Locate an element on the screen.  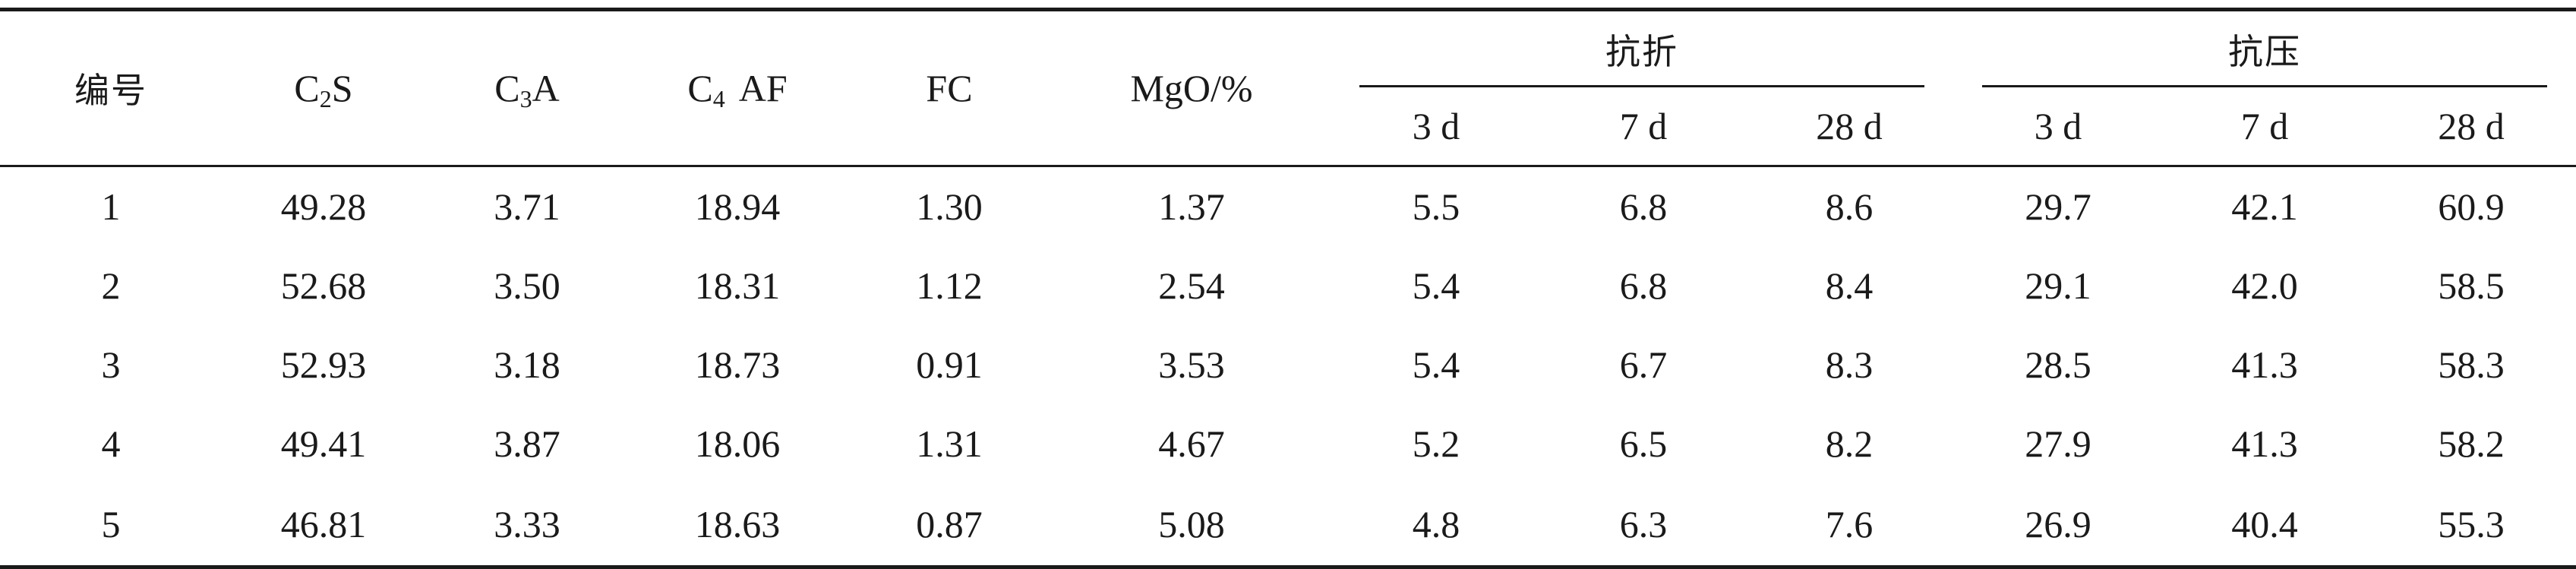
cell-c2s: 52.68 is located at coordinates (323, 285).